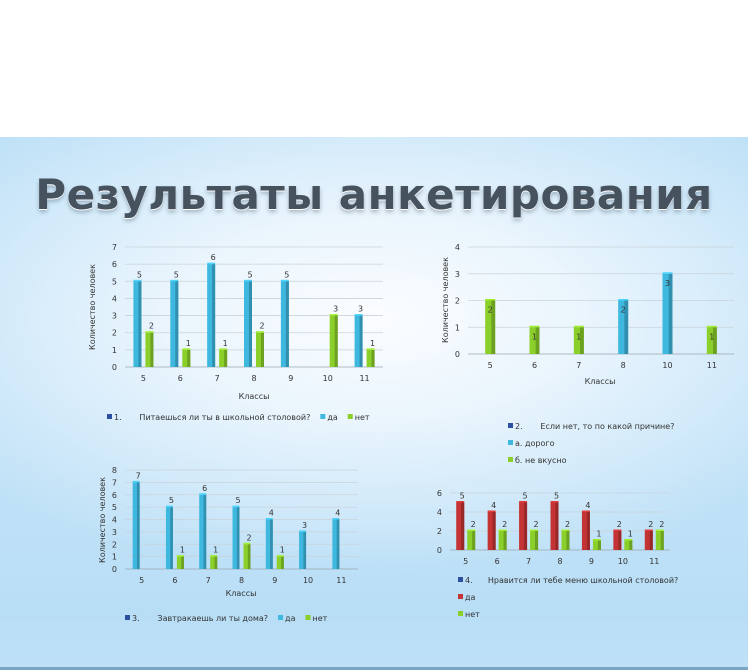 This screenshot has width=748, height=670. I want to click on data-label: 4, so click(493, 505).